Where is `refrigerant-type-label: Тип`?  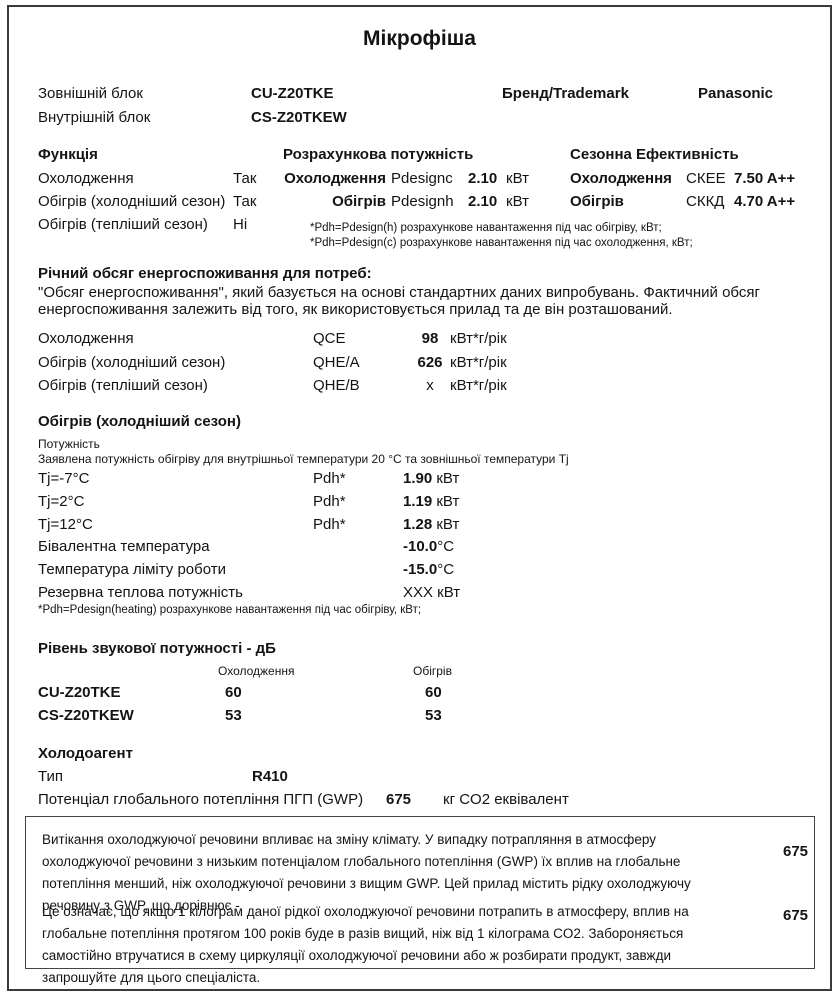 refrigerant-type-label: Тип is located at coordinates (51, 776).